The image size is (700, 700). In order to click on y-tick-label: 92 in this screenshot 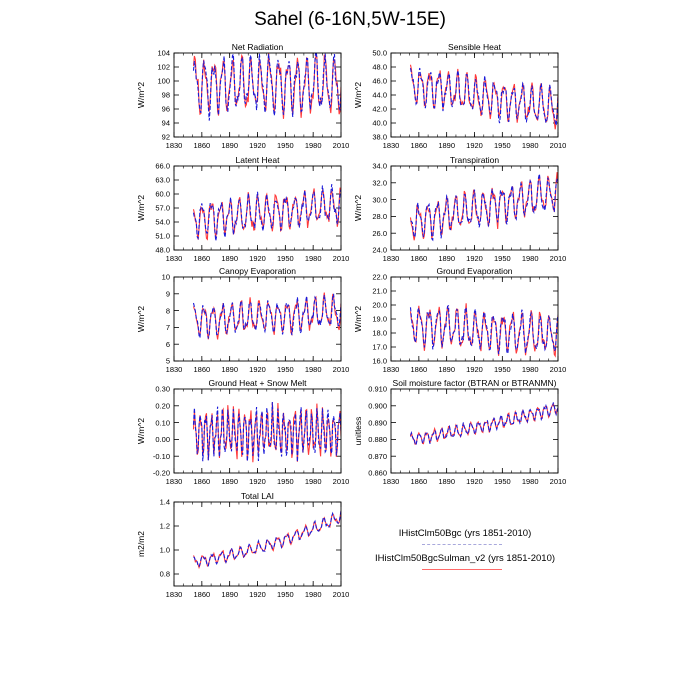, I will do `click(166, 137)`.